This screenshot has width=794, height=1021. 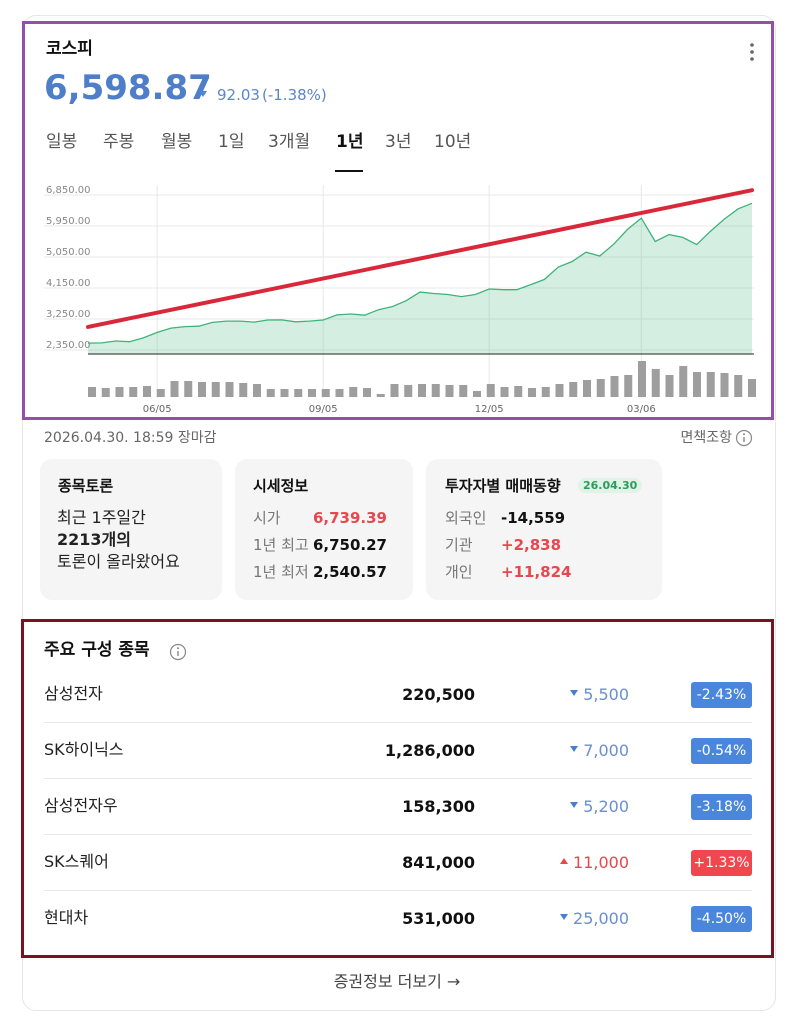 I want to click on disclaimer-info-icon, so click(x=744, y=438).